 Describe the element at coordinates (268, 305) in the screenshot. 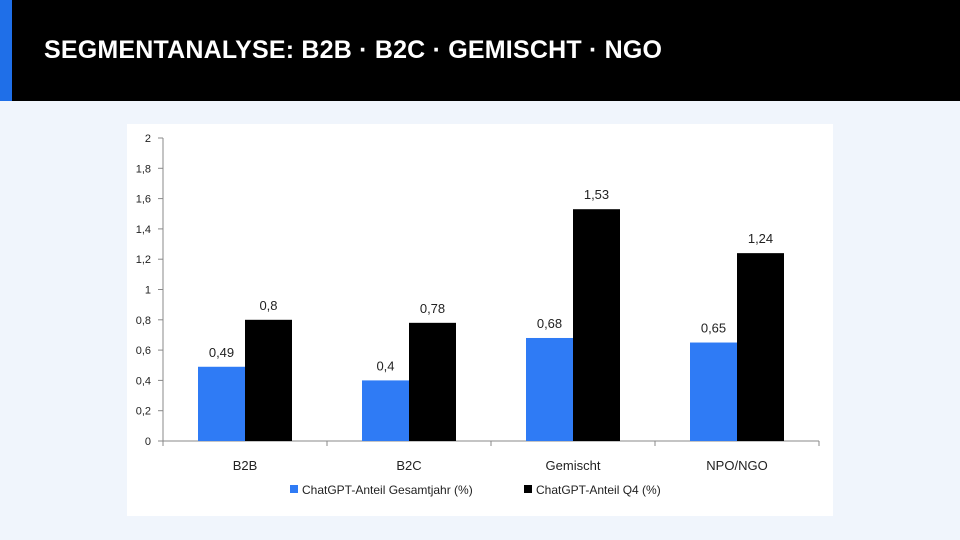

I see `data-label: 0,8` at that location.